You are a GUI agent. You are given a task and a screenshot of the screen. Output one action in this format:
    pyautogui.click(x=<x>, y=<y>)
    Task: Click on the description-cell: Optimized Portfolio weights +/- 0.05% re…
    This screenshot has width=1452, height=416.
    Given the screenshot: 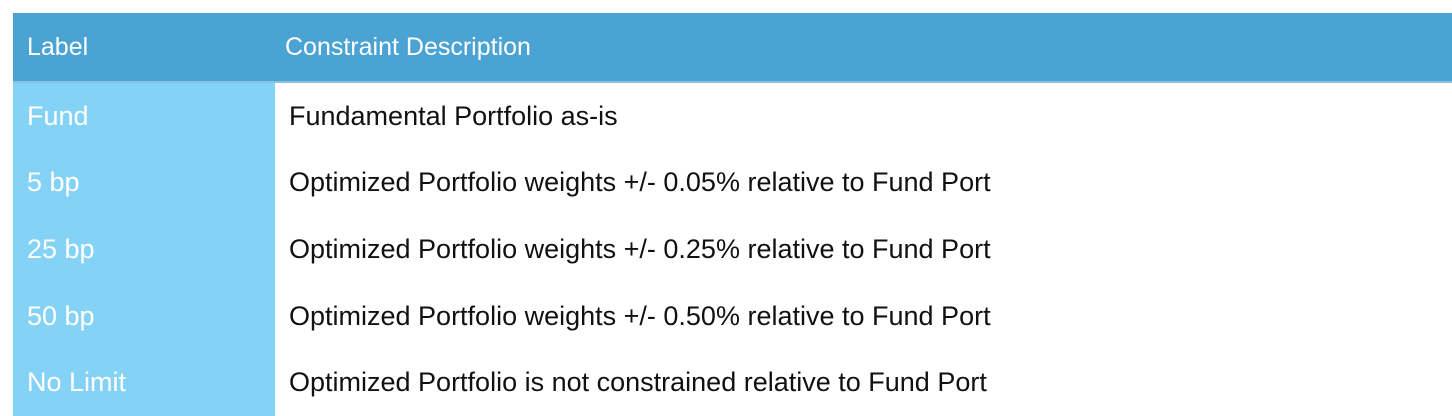 What is the action you would take?
    pyautogui.click(x=640, y=182)
    